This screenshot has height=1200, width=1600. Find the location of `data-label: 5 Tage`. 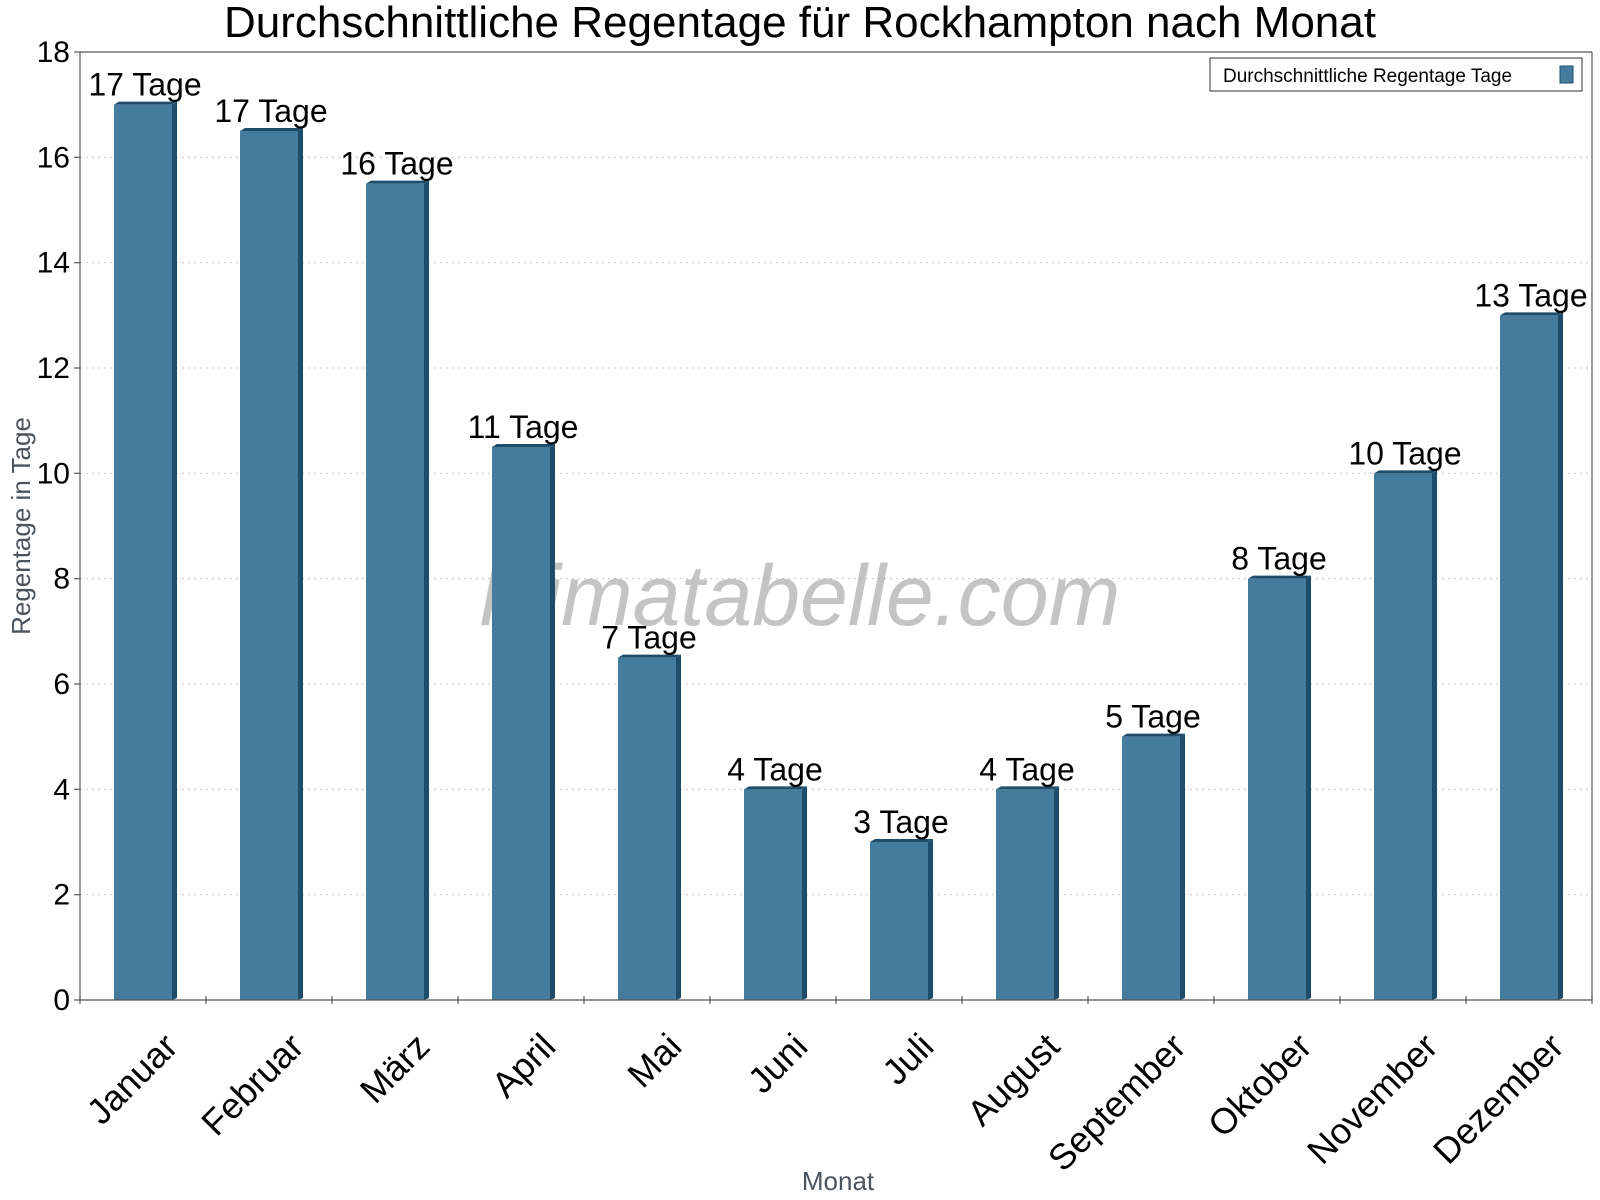

data-label: 5 Tage is located at coordinates (1153, 717).